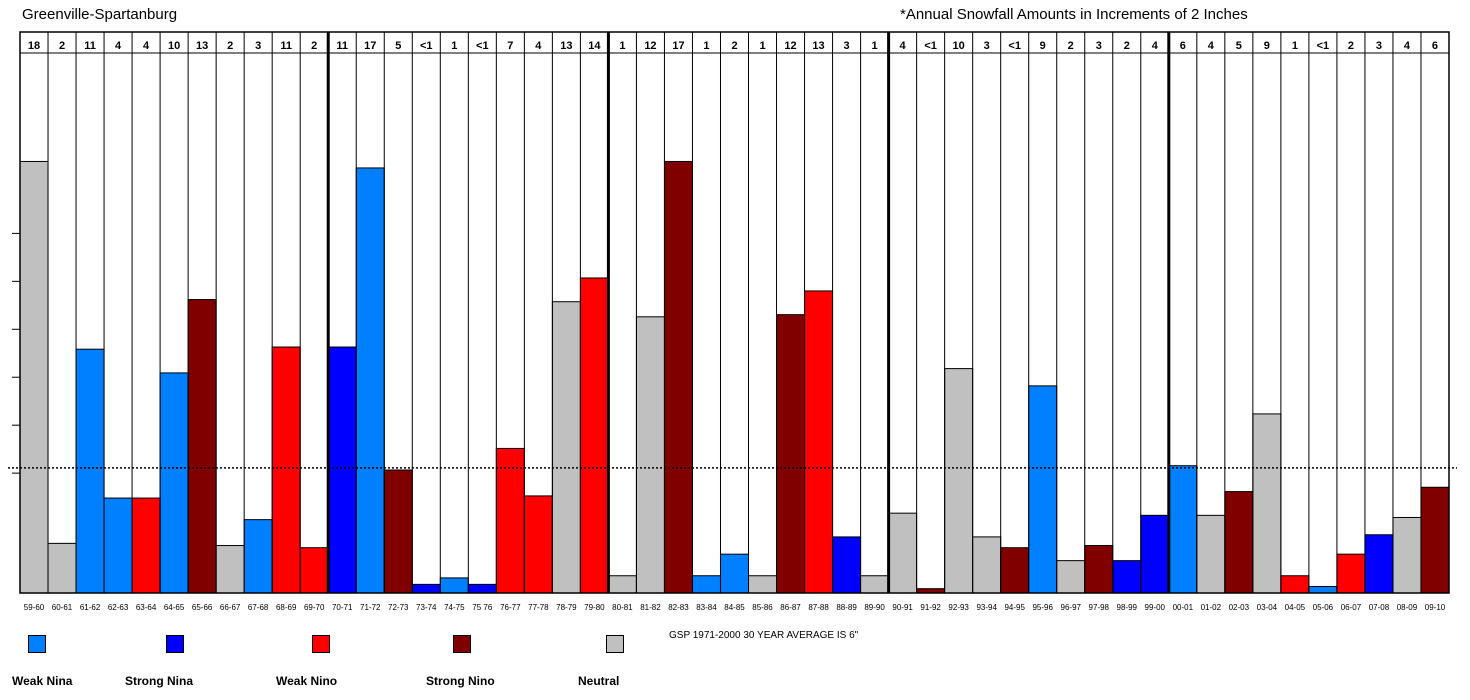  I want to click on bar-value-label: 18, so click(34, 46).